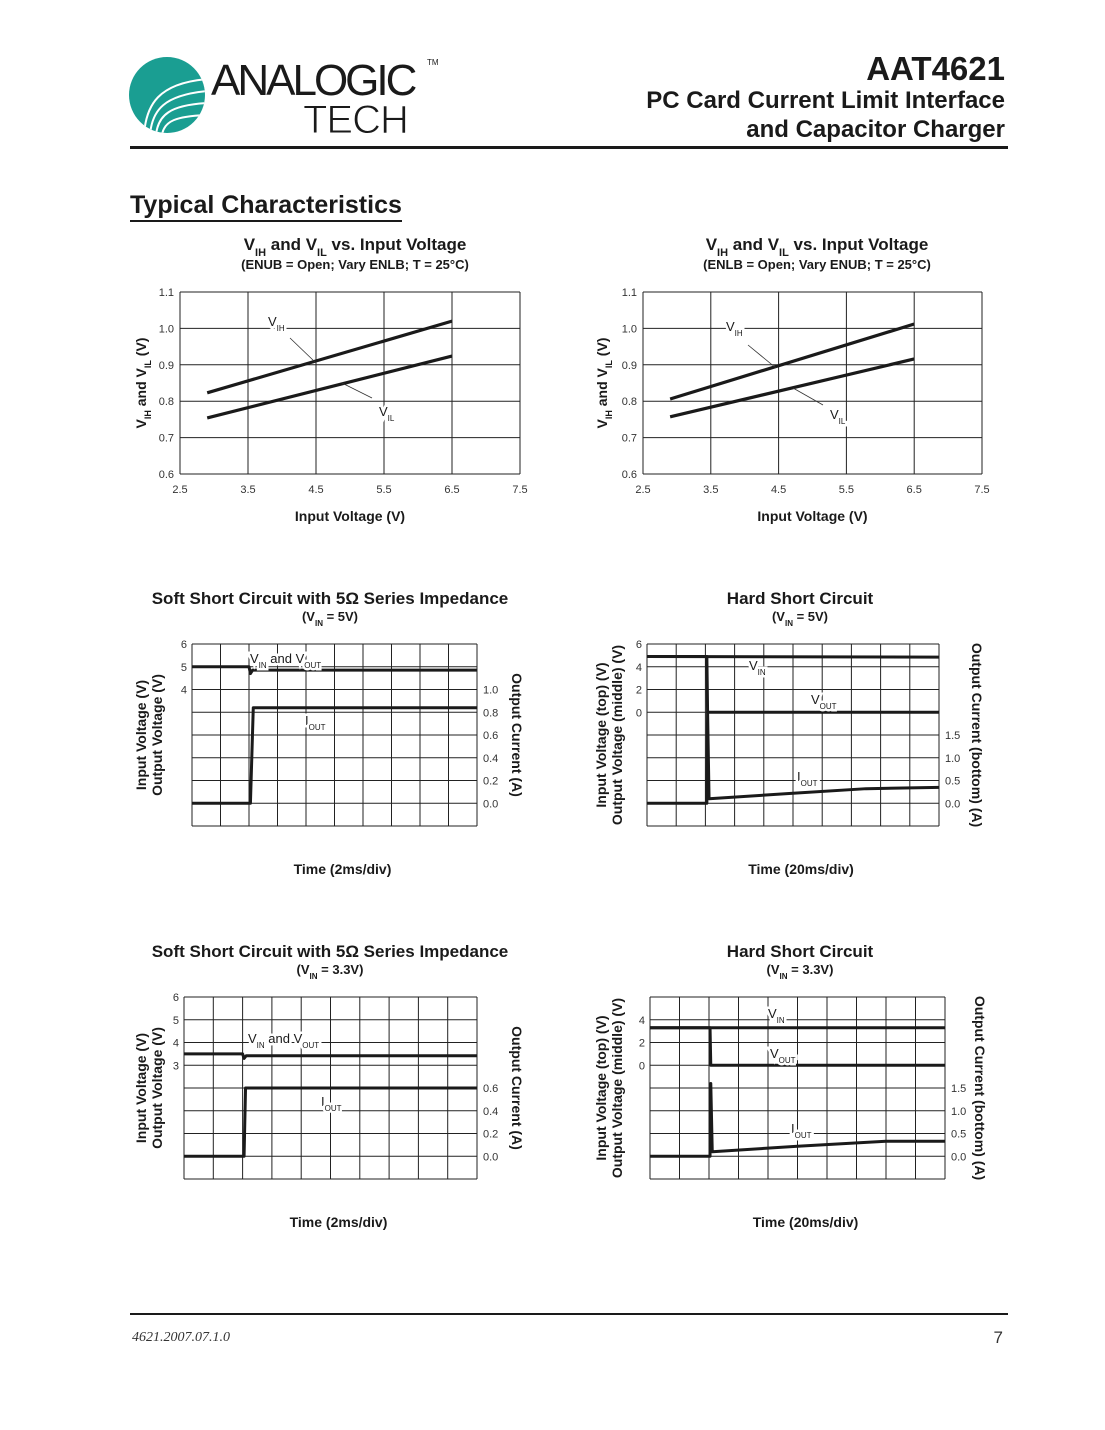  What do you see at coordinates (801, 869) in the screenshot?
I see `x-axis-label: Time (20ms/div)` at bounding box center [801, 869].